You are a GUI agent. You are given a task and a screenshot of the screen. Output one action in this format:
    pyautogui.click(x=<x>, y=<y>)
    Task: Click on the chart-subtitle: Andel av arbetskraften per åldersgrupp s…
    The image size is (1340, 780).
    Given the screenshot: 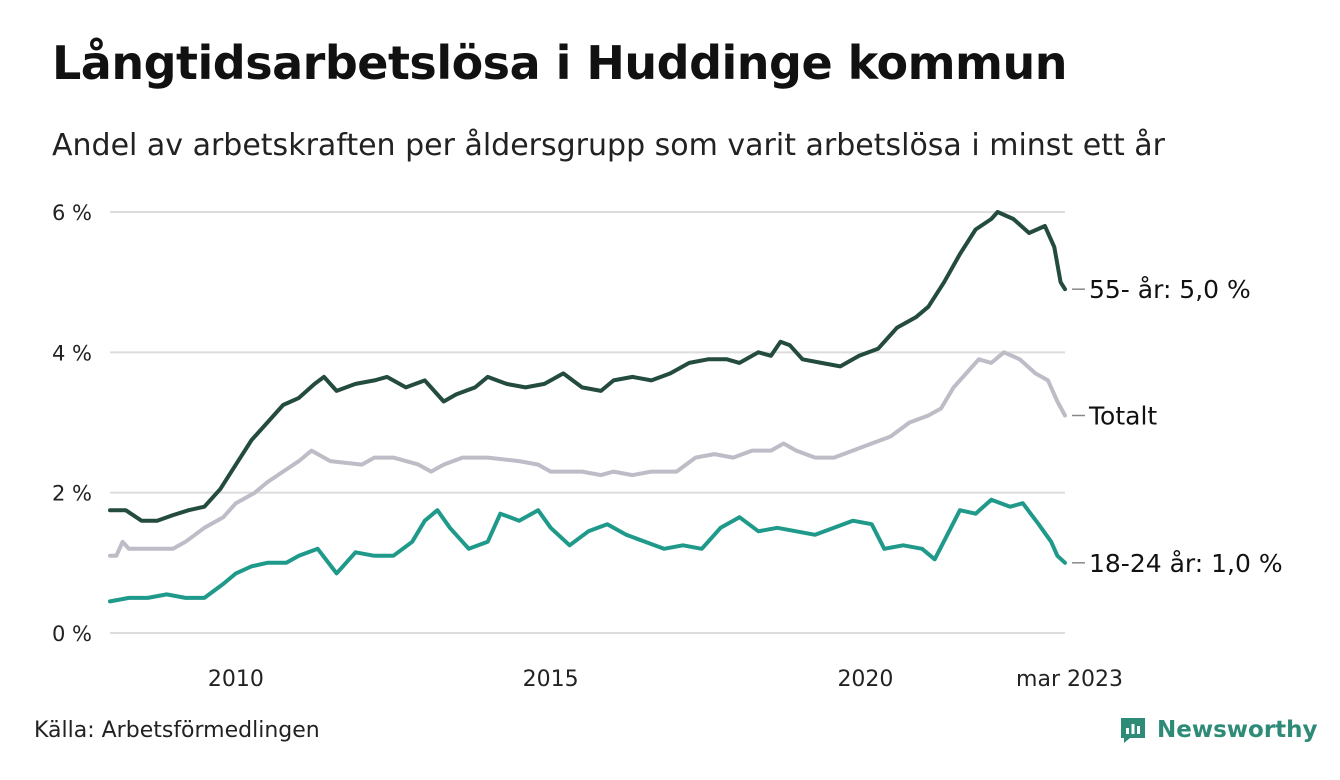 What is the action you would take?
    pyautogui.click(x=608, y=145)
    